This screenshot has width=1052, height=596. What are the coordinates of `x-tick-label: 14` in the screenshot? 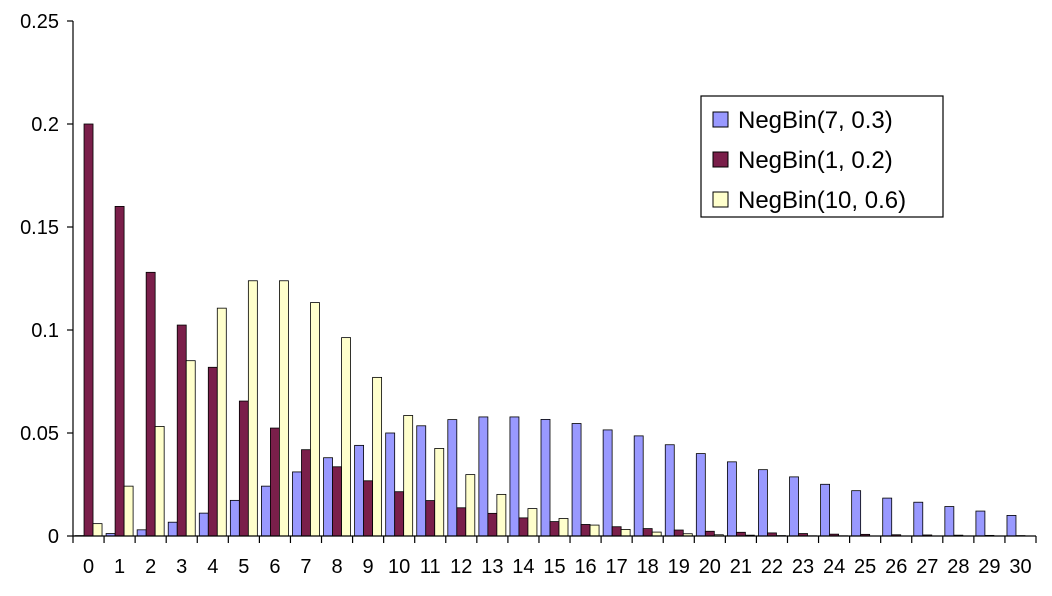 It's located at (523, 567).